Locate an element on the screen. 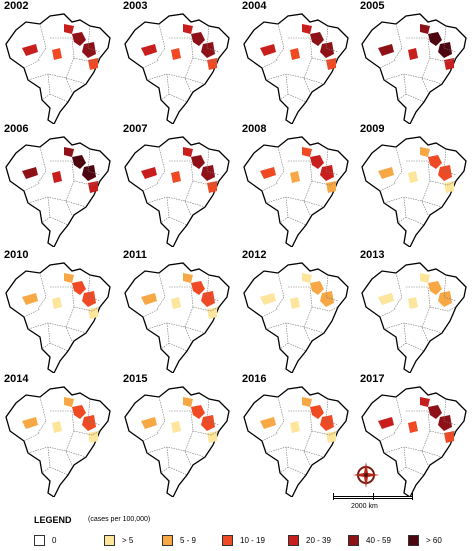  map-panel-2016: 2016 is located at coordinates (299, 435).